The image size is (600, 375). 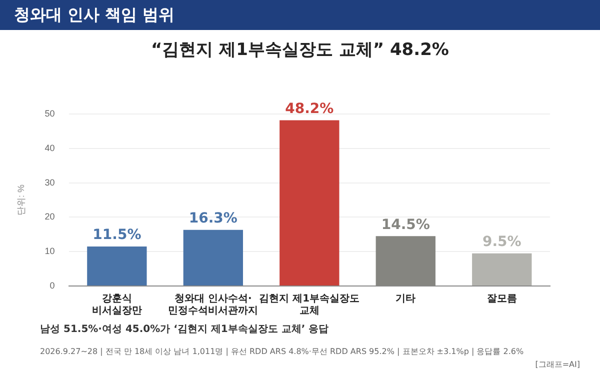 I want to click on data-label: 16.3%, so click(x=213, y=218).